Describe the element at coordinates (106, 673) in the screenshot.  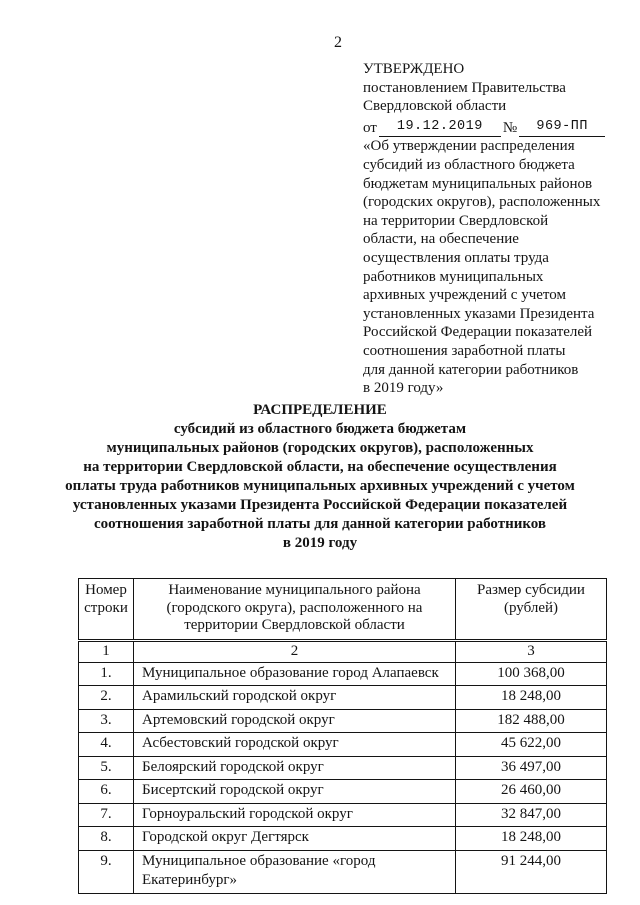
I see `row-number: 1.` at that location.